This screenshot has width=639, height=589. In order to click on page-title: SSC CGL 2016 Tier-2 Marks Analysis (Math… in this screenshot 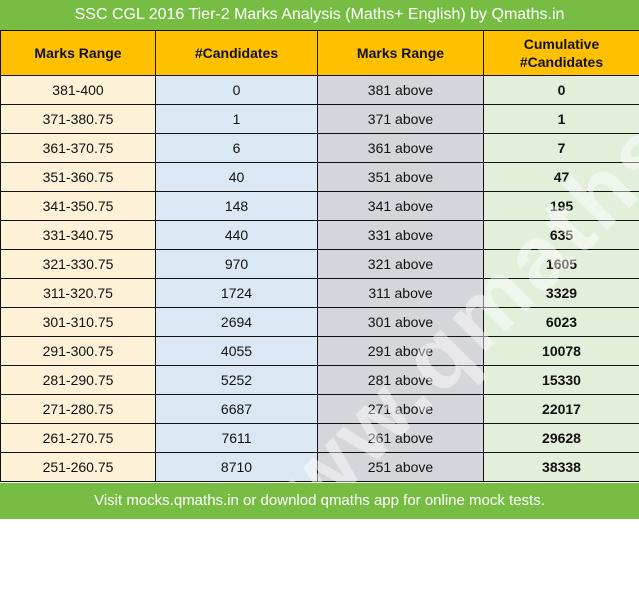, I will do `click(319, 15)`.